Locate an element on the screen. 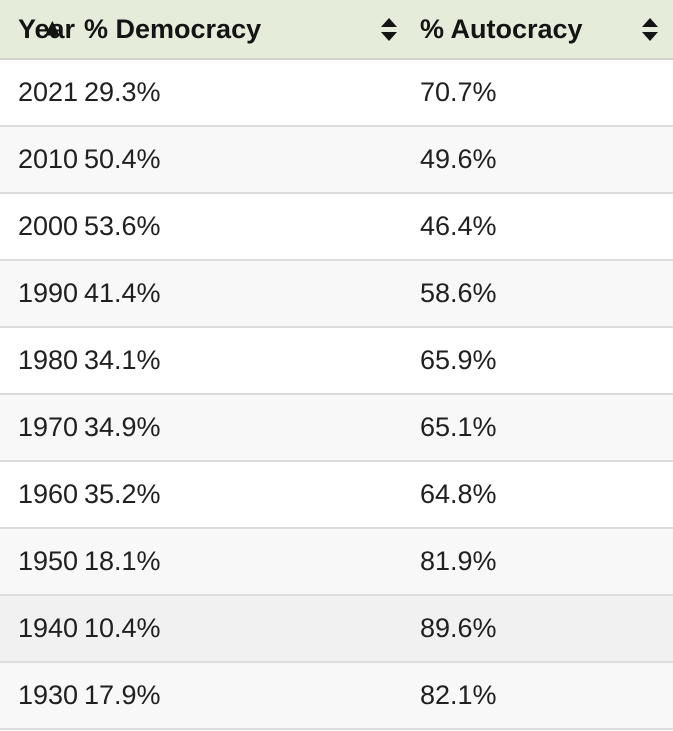 This screenshot has height=731, width=673. autocracy-cell: 89.6% is located at coordinates (458, 628).